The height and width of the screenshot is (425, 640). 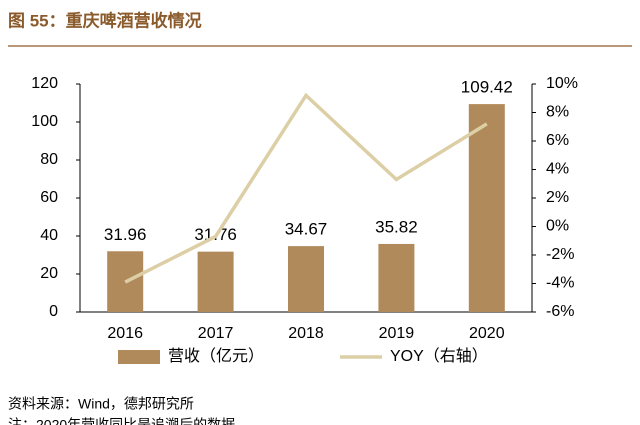 What do you see at coordinates (49, 273) in the screenshot?
I see `y-tick-label: 20` at bounding box center [49, 273].